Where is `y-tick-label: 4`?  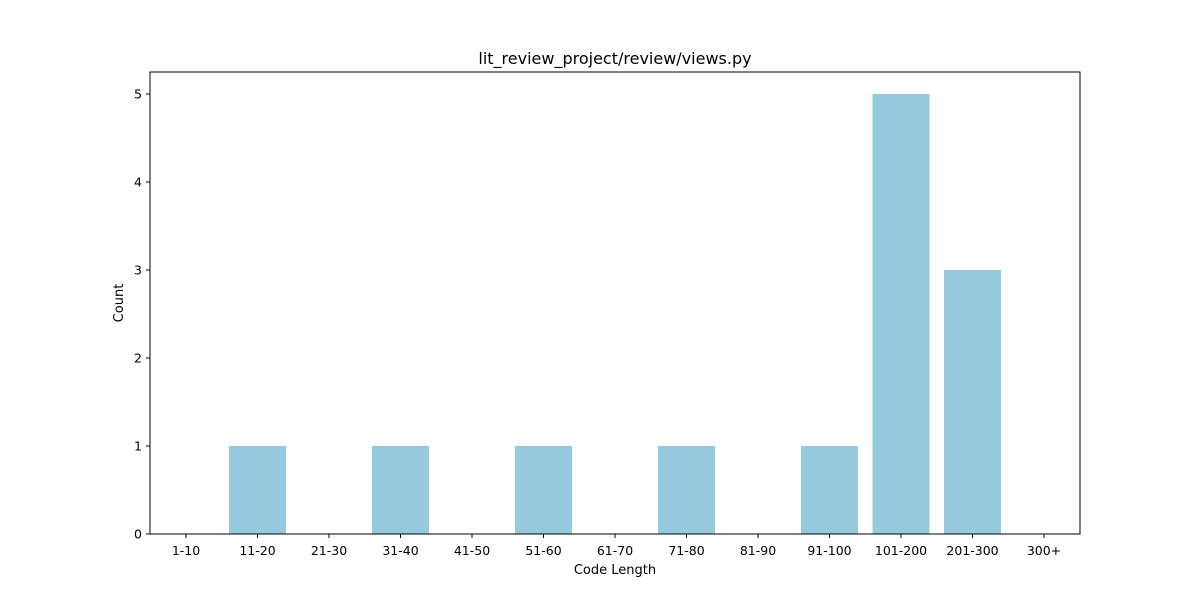 y-tick-label: 4 is located at coordinates (138, 182).